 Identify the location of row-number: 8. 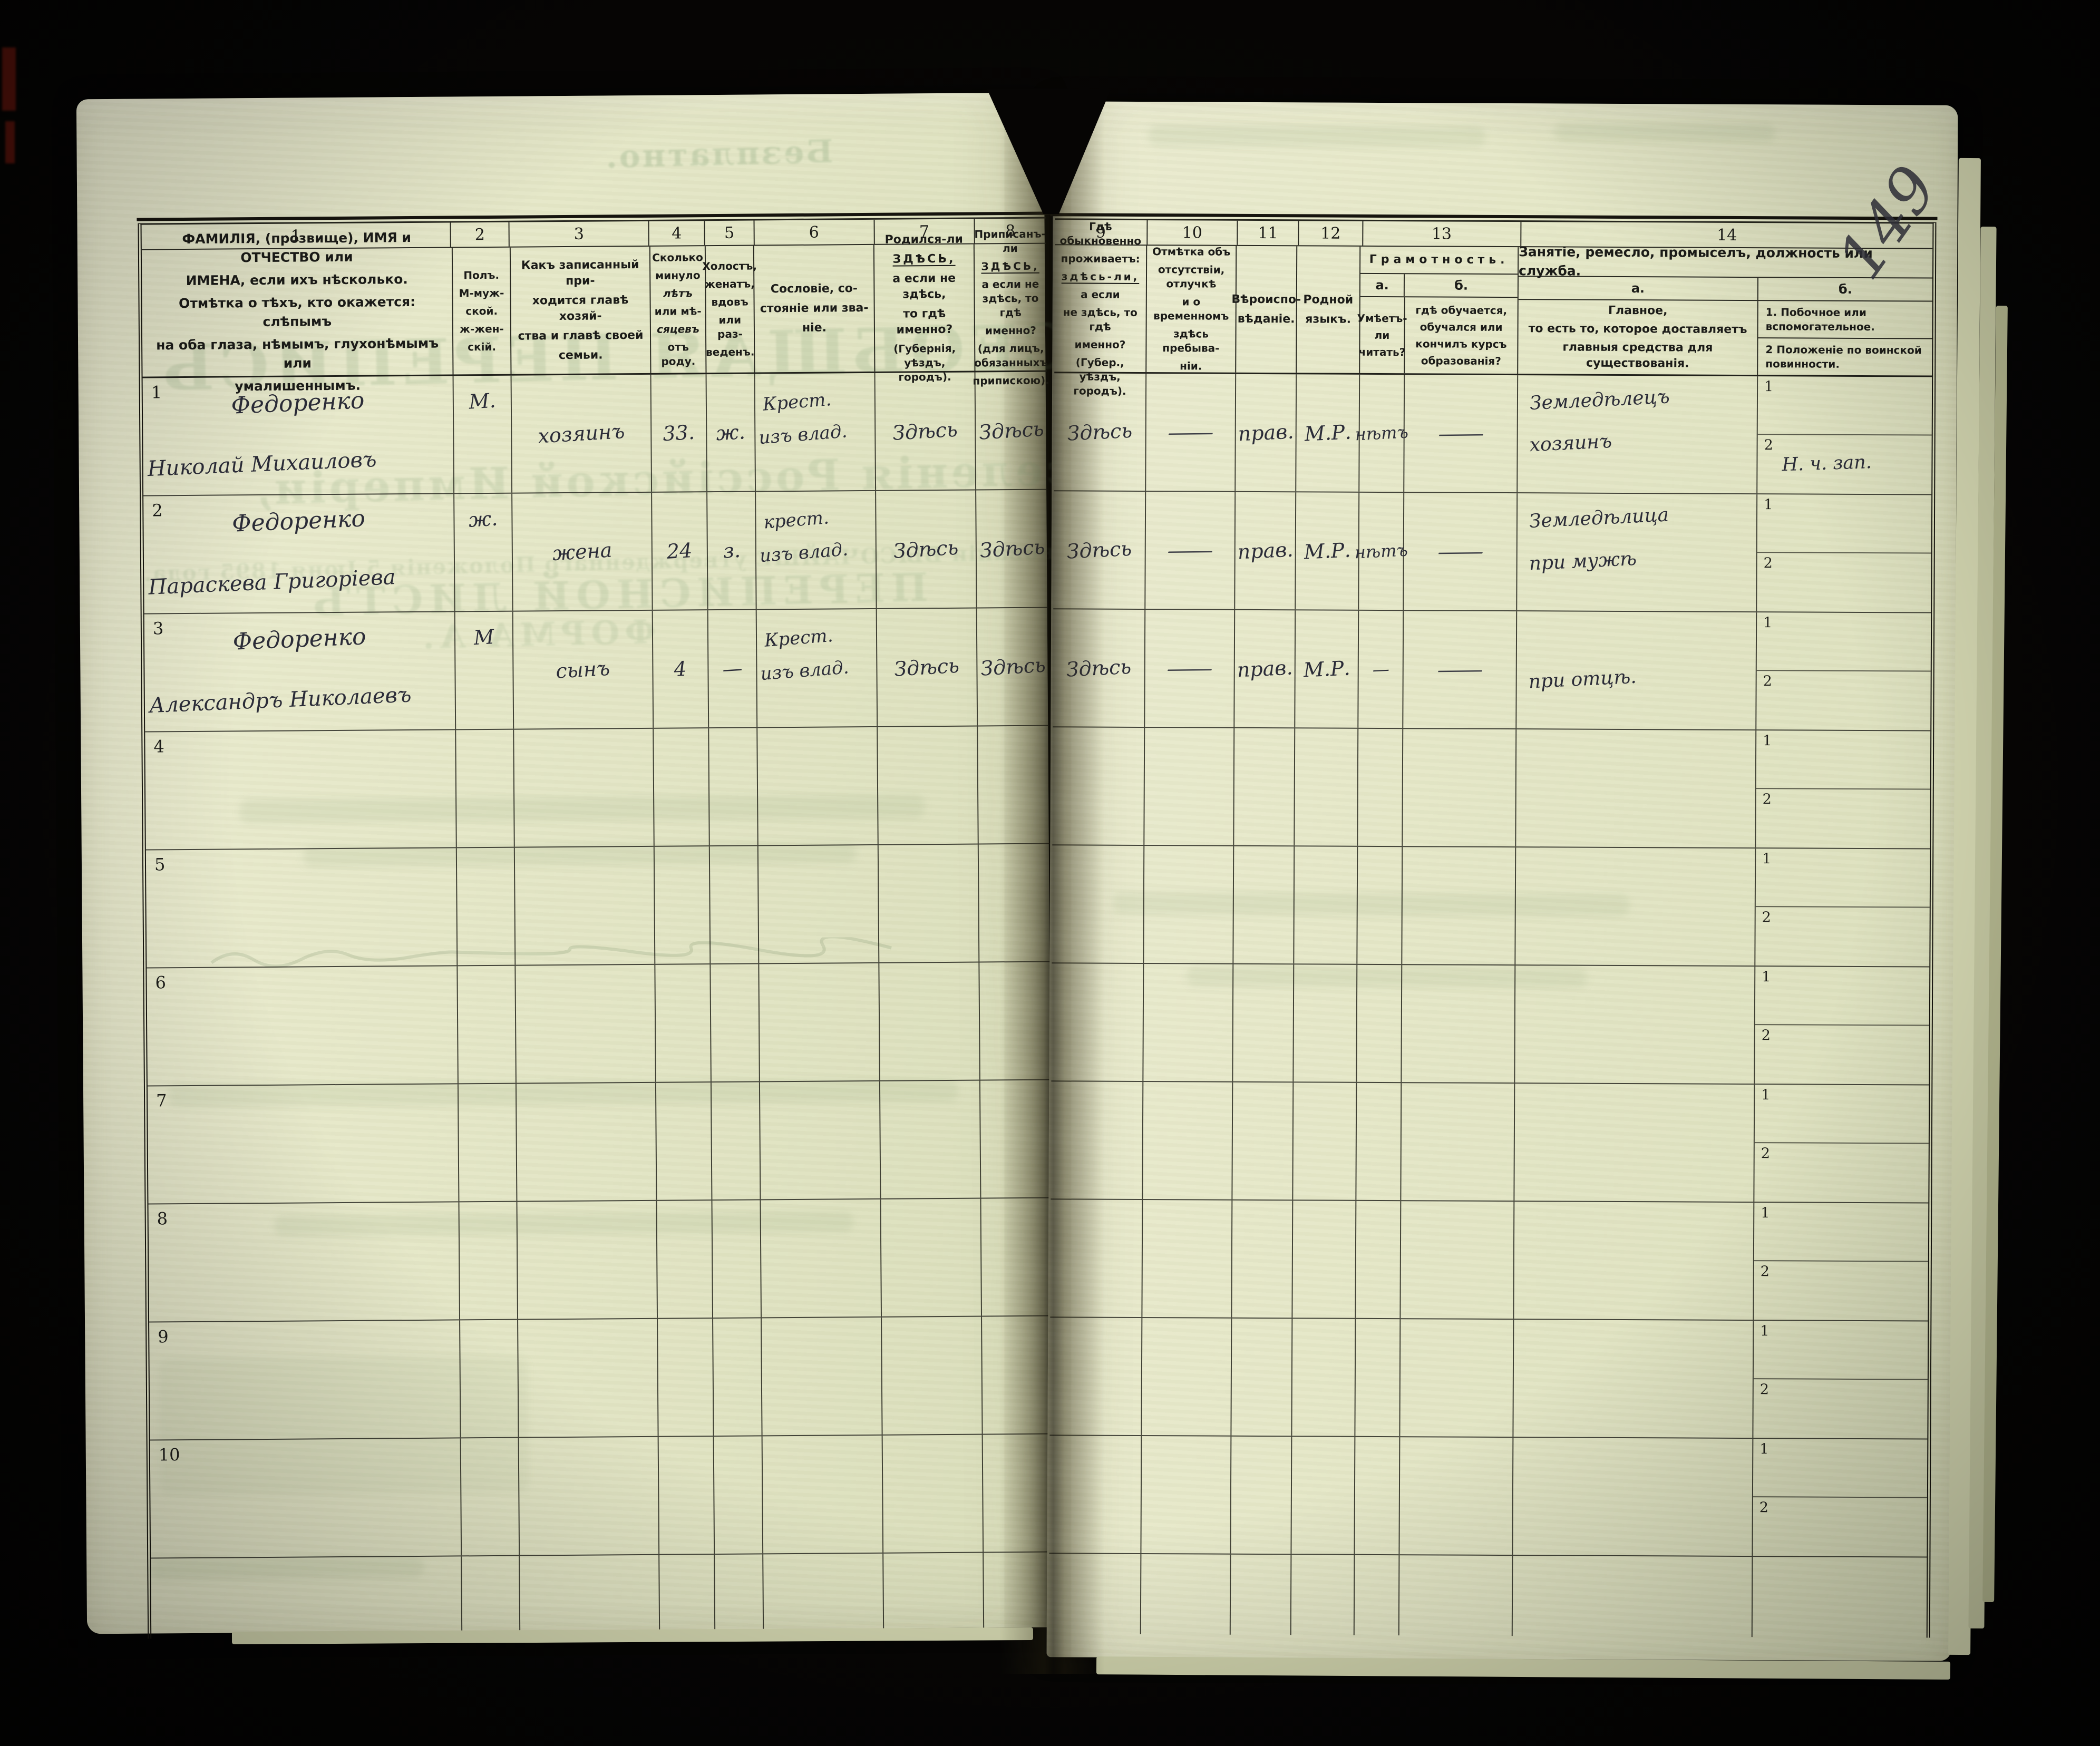
(162, 1218).